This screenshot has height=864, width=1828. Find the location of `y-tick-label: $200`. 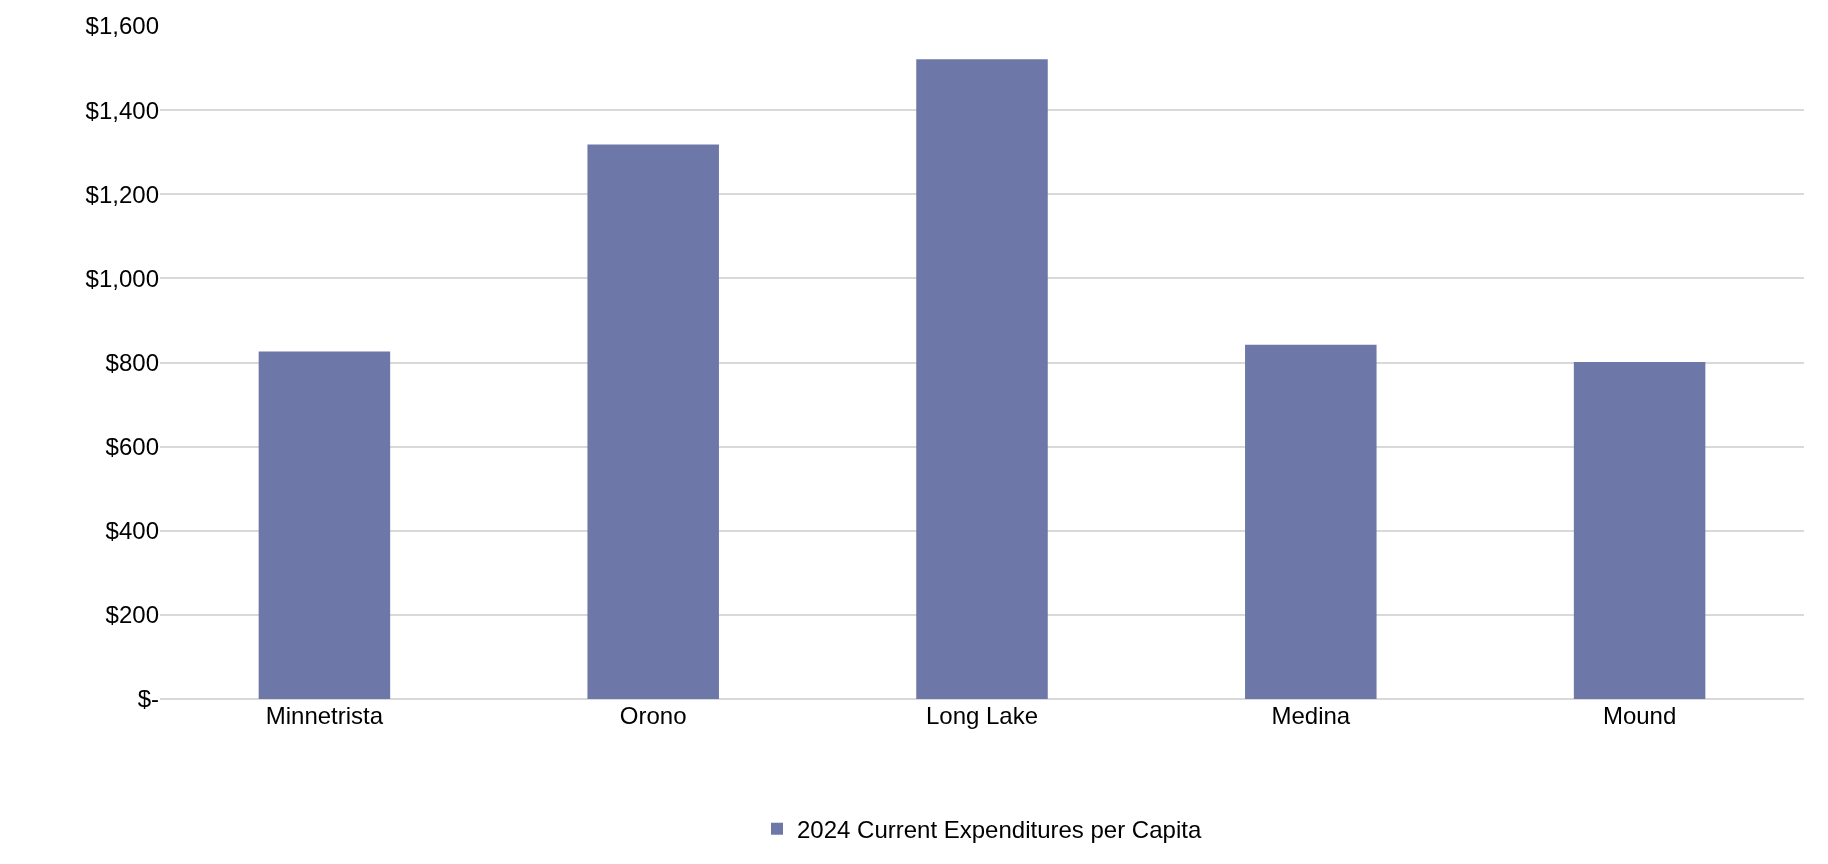

y-tick-label: $200 is located at coordinates (132, 615).